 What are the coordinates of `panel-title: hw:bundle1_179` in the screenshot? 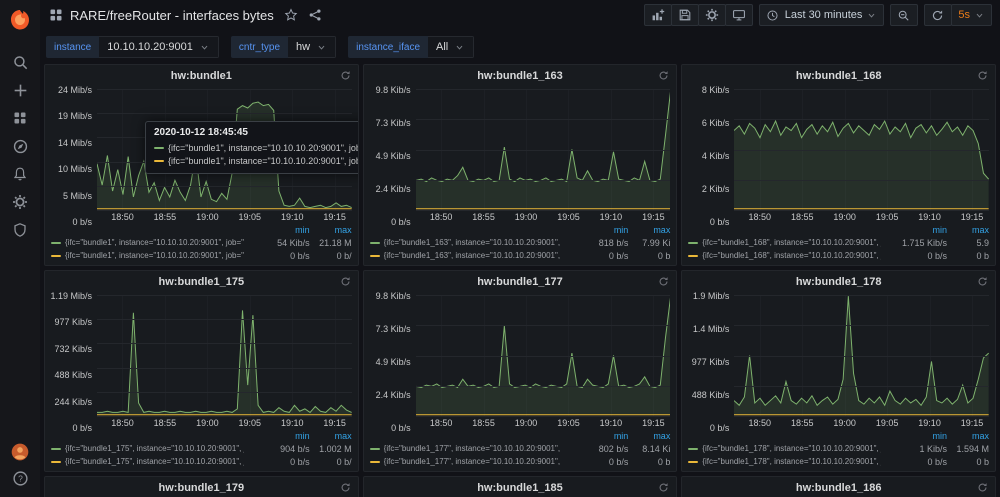 It's located at (201, 488).